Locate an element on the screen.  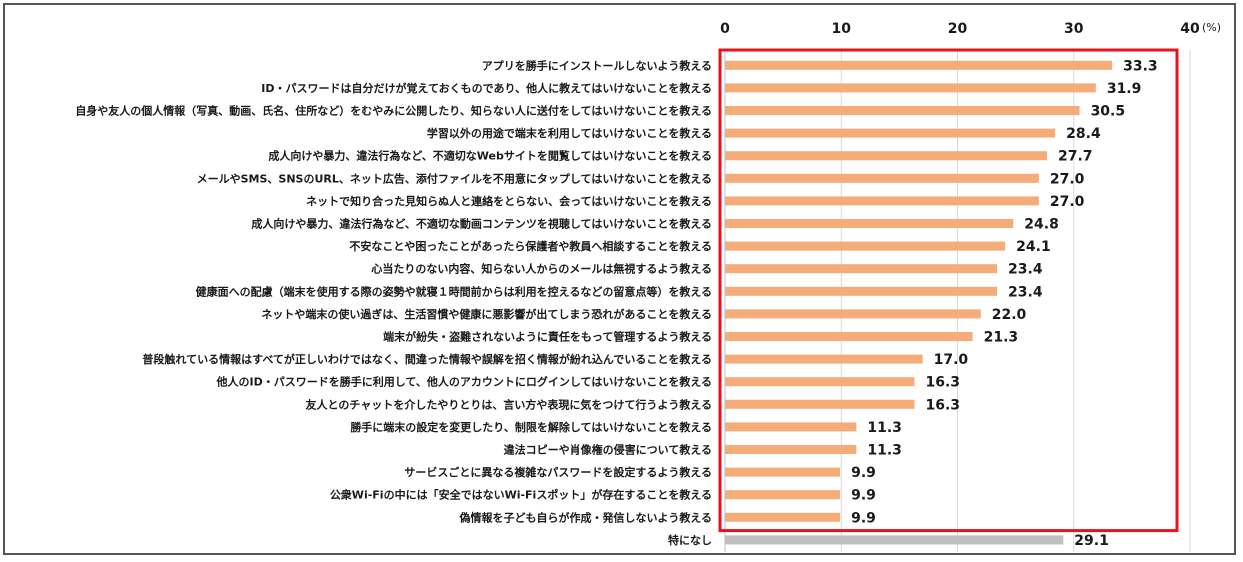
category-label: 不安なことや困ったことがあったら保護者や教員へ相談することを教える is located at coordinates (530, 246).